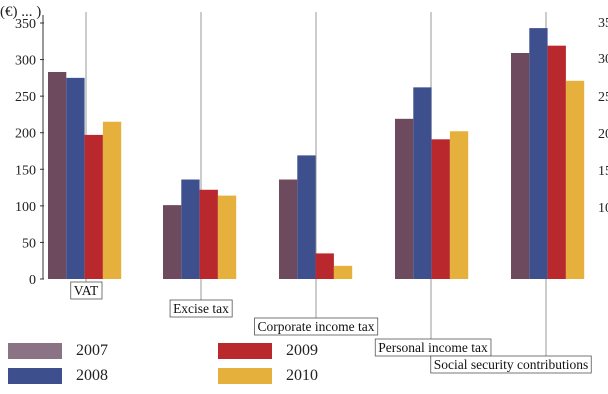 The height and width of the screenshot is (394, 608). Describe the element at coordinates (603, 208) in the screenshot. I see `right-tick-label: 10` at that location.